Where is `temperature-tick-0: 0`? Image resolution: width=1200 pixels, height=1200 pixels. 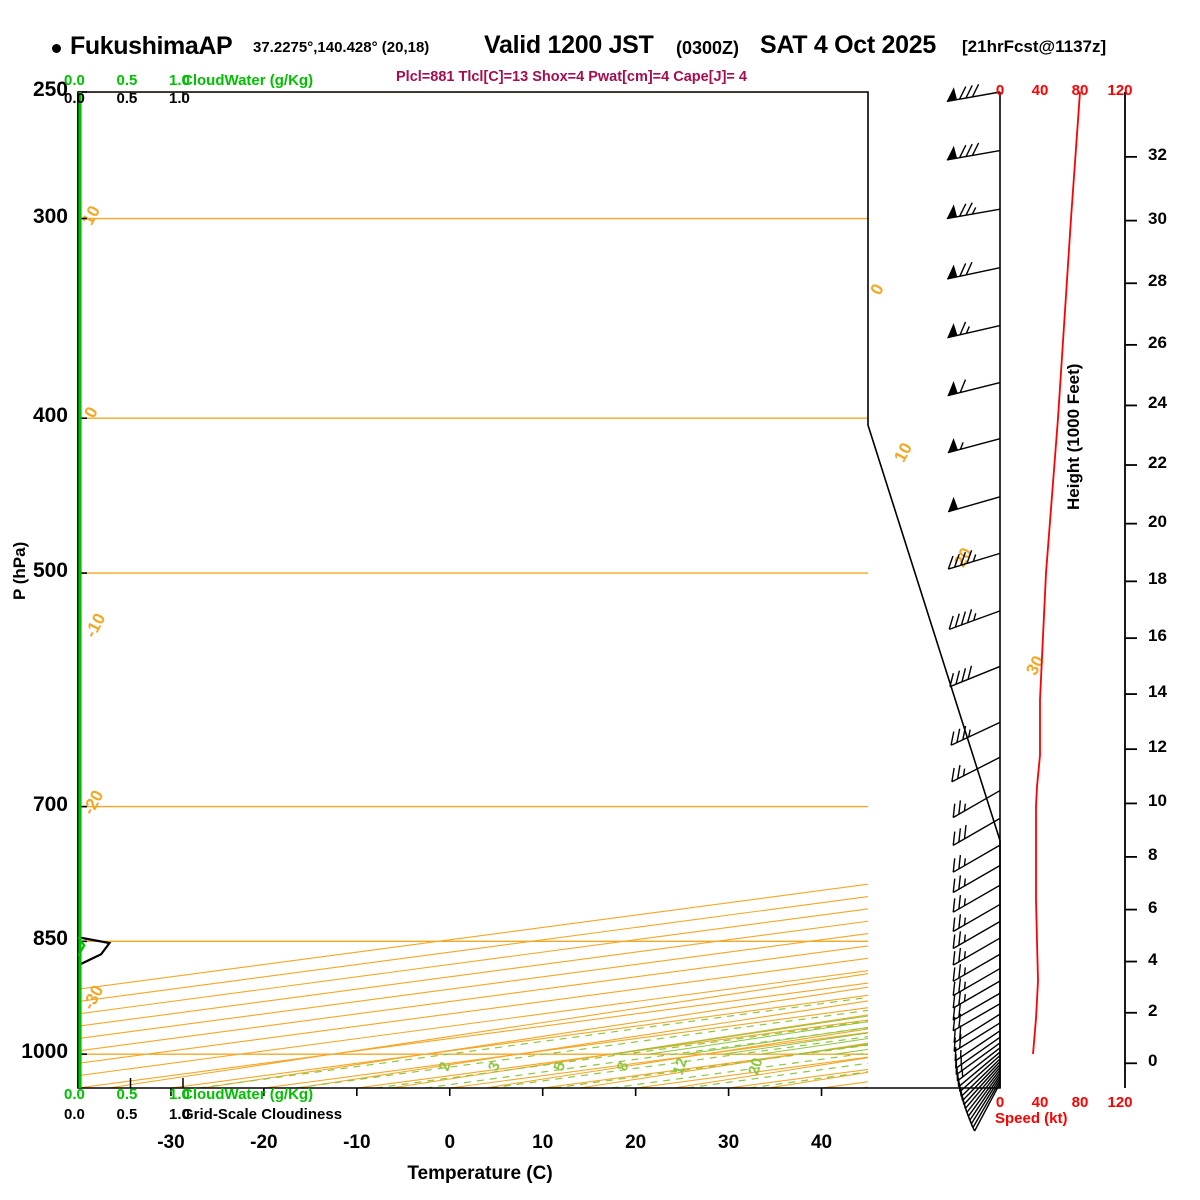
temperature-tick-0: 0 is located at coordinates (450, 1142).